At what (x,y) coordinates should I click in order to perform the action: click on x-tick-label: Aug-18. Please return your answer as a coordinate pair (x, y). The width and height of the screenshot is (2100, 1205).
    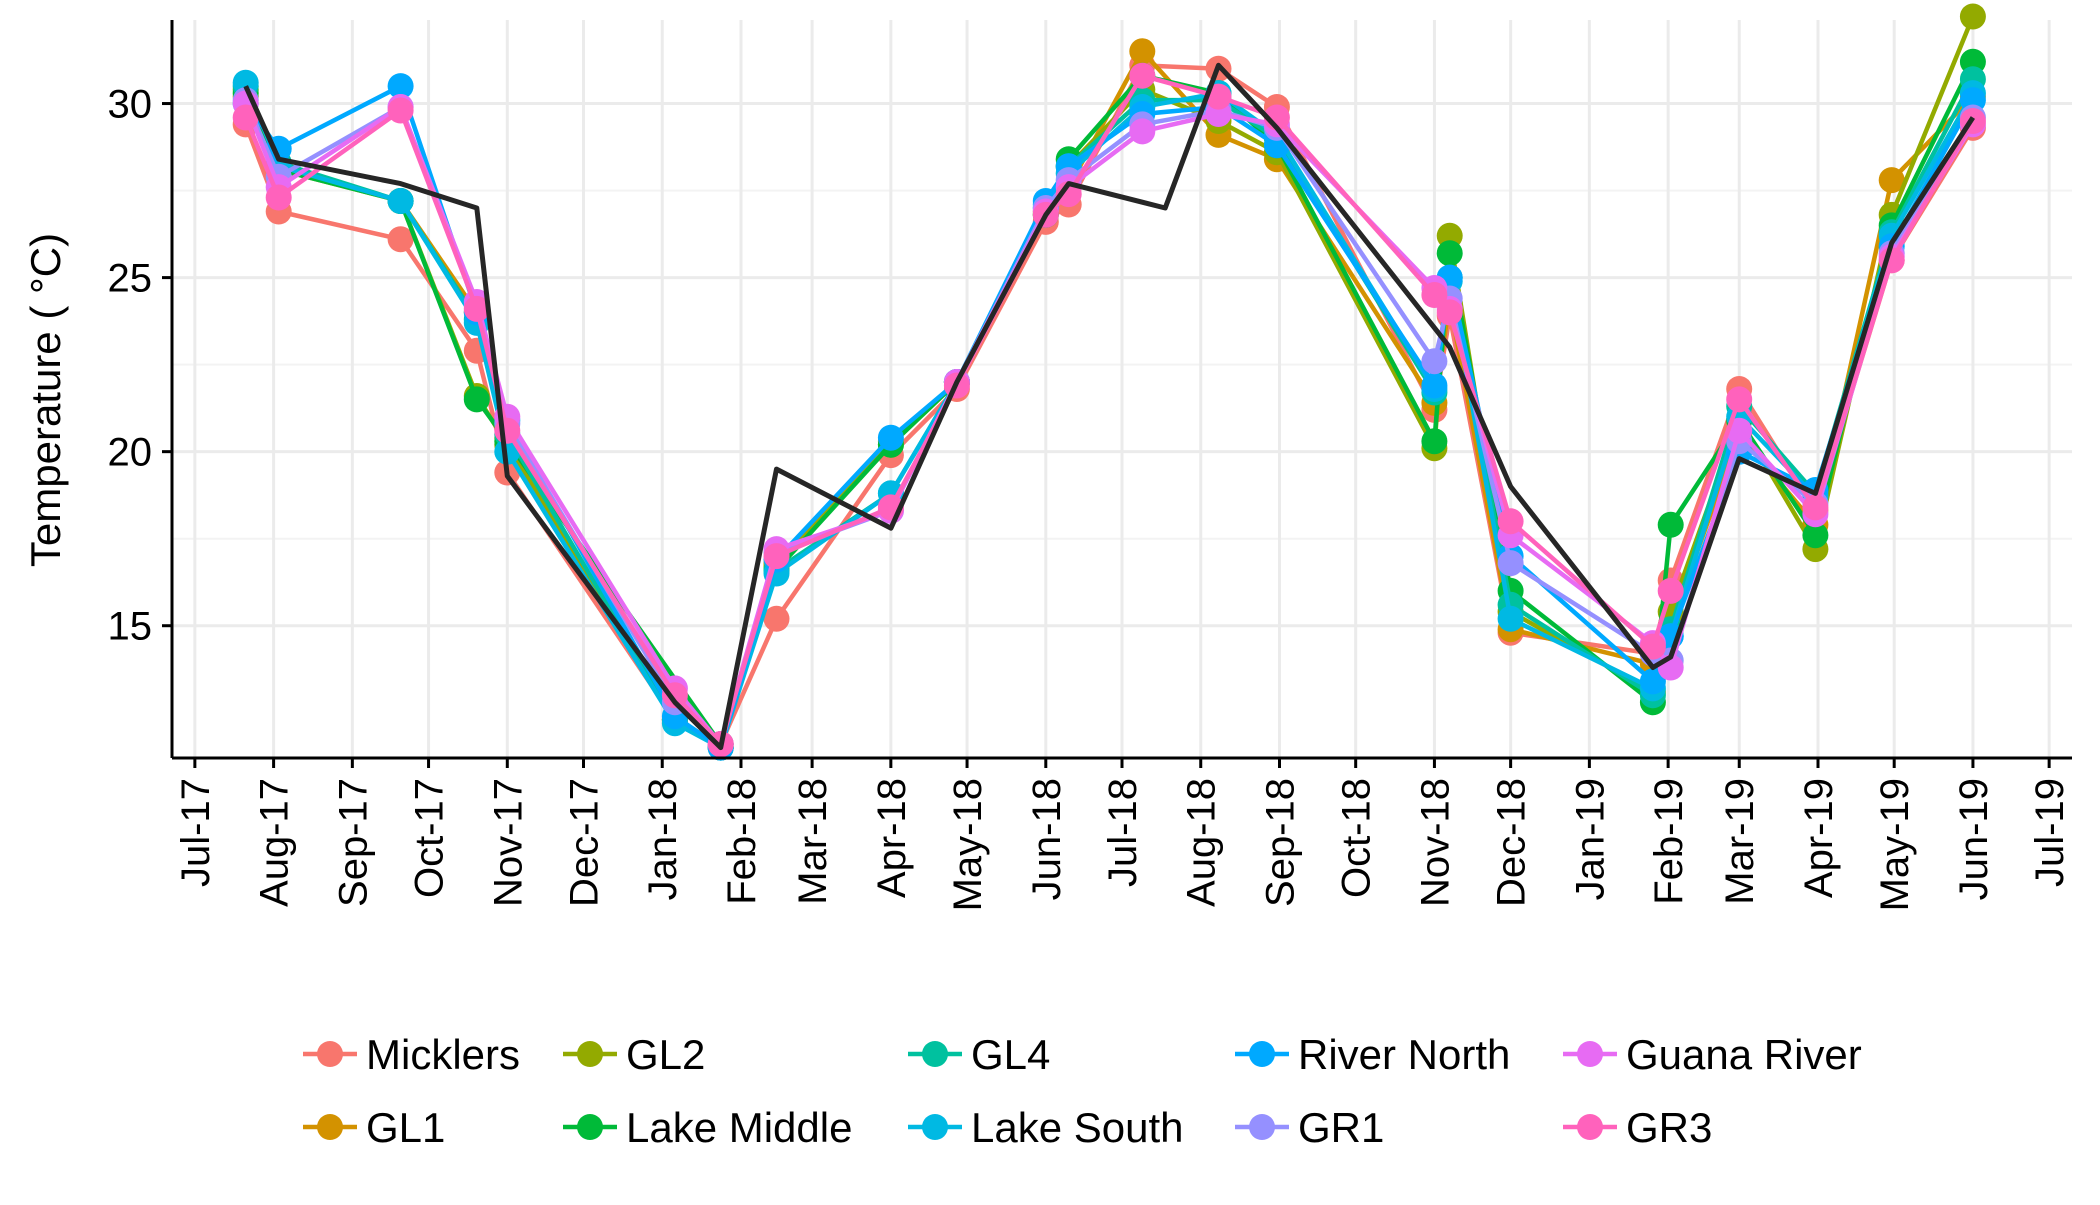
    Looking at the image, I should click on (1202, 842).